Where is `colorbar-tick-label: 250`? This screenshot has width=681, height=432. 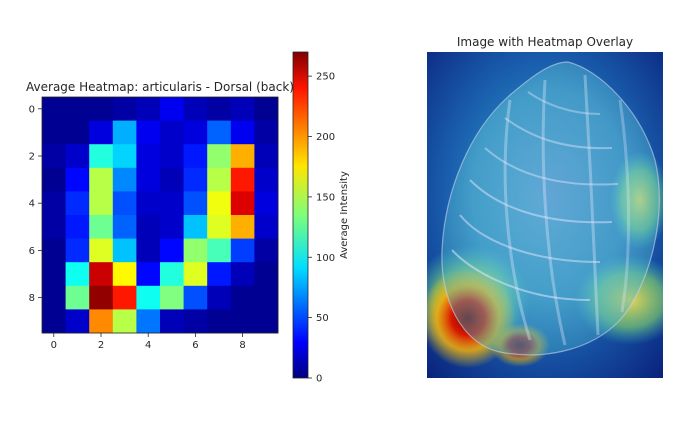
colorbar-tick-label: 250 is located at coordinates (325, 77).